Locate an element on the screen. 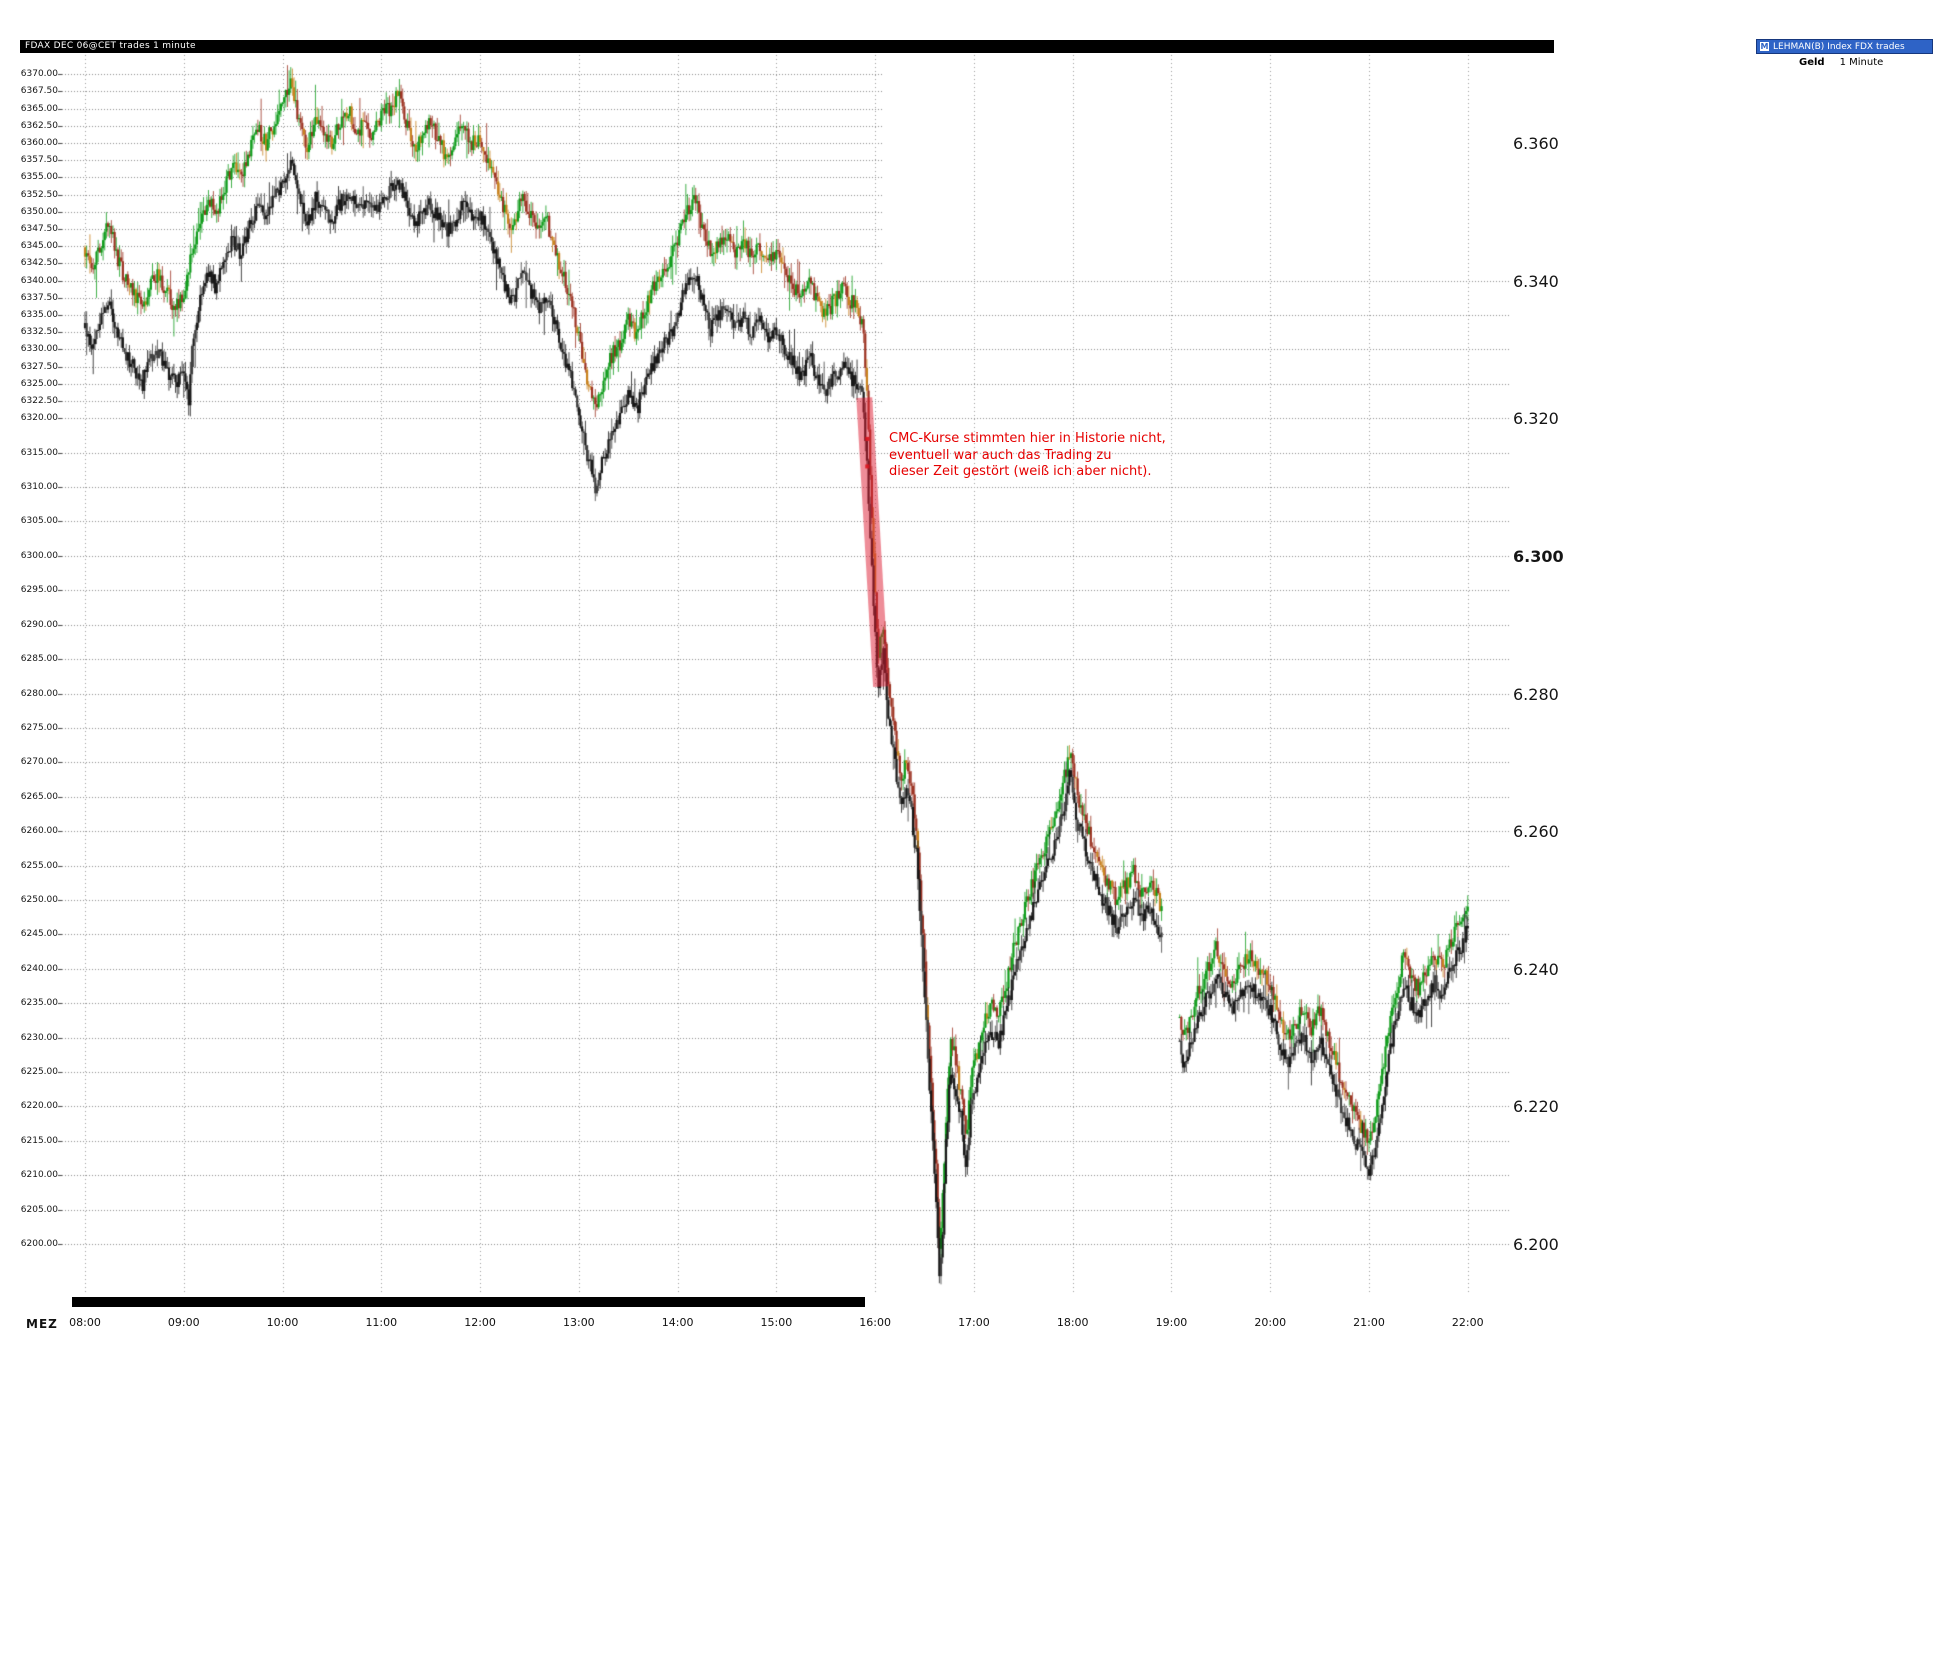 This screenshot has height=1680, width=1935. left-axis-label: 6215.00 is located at coordinates (39, 1140).